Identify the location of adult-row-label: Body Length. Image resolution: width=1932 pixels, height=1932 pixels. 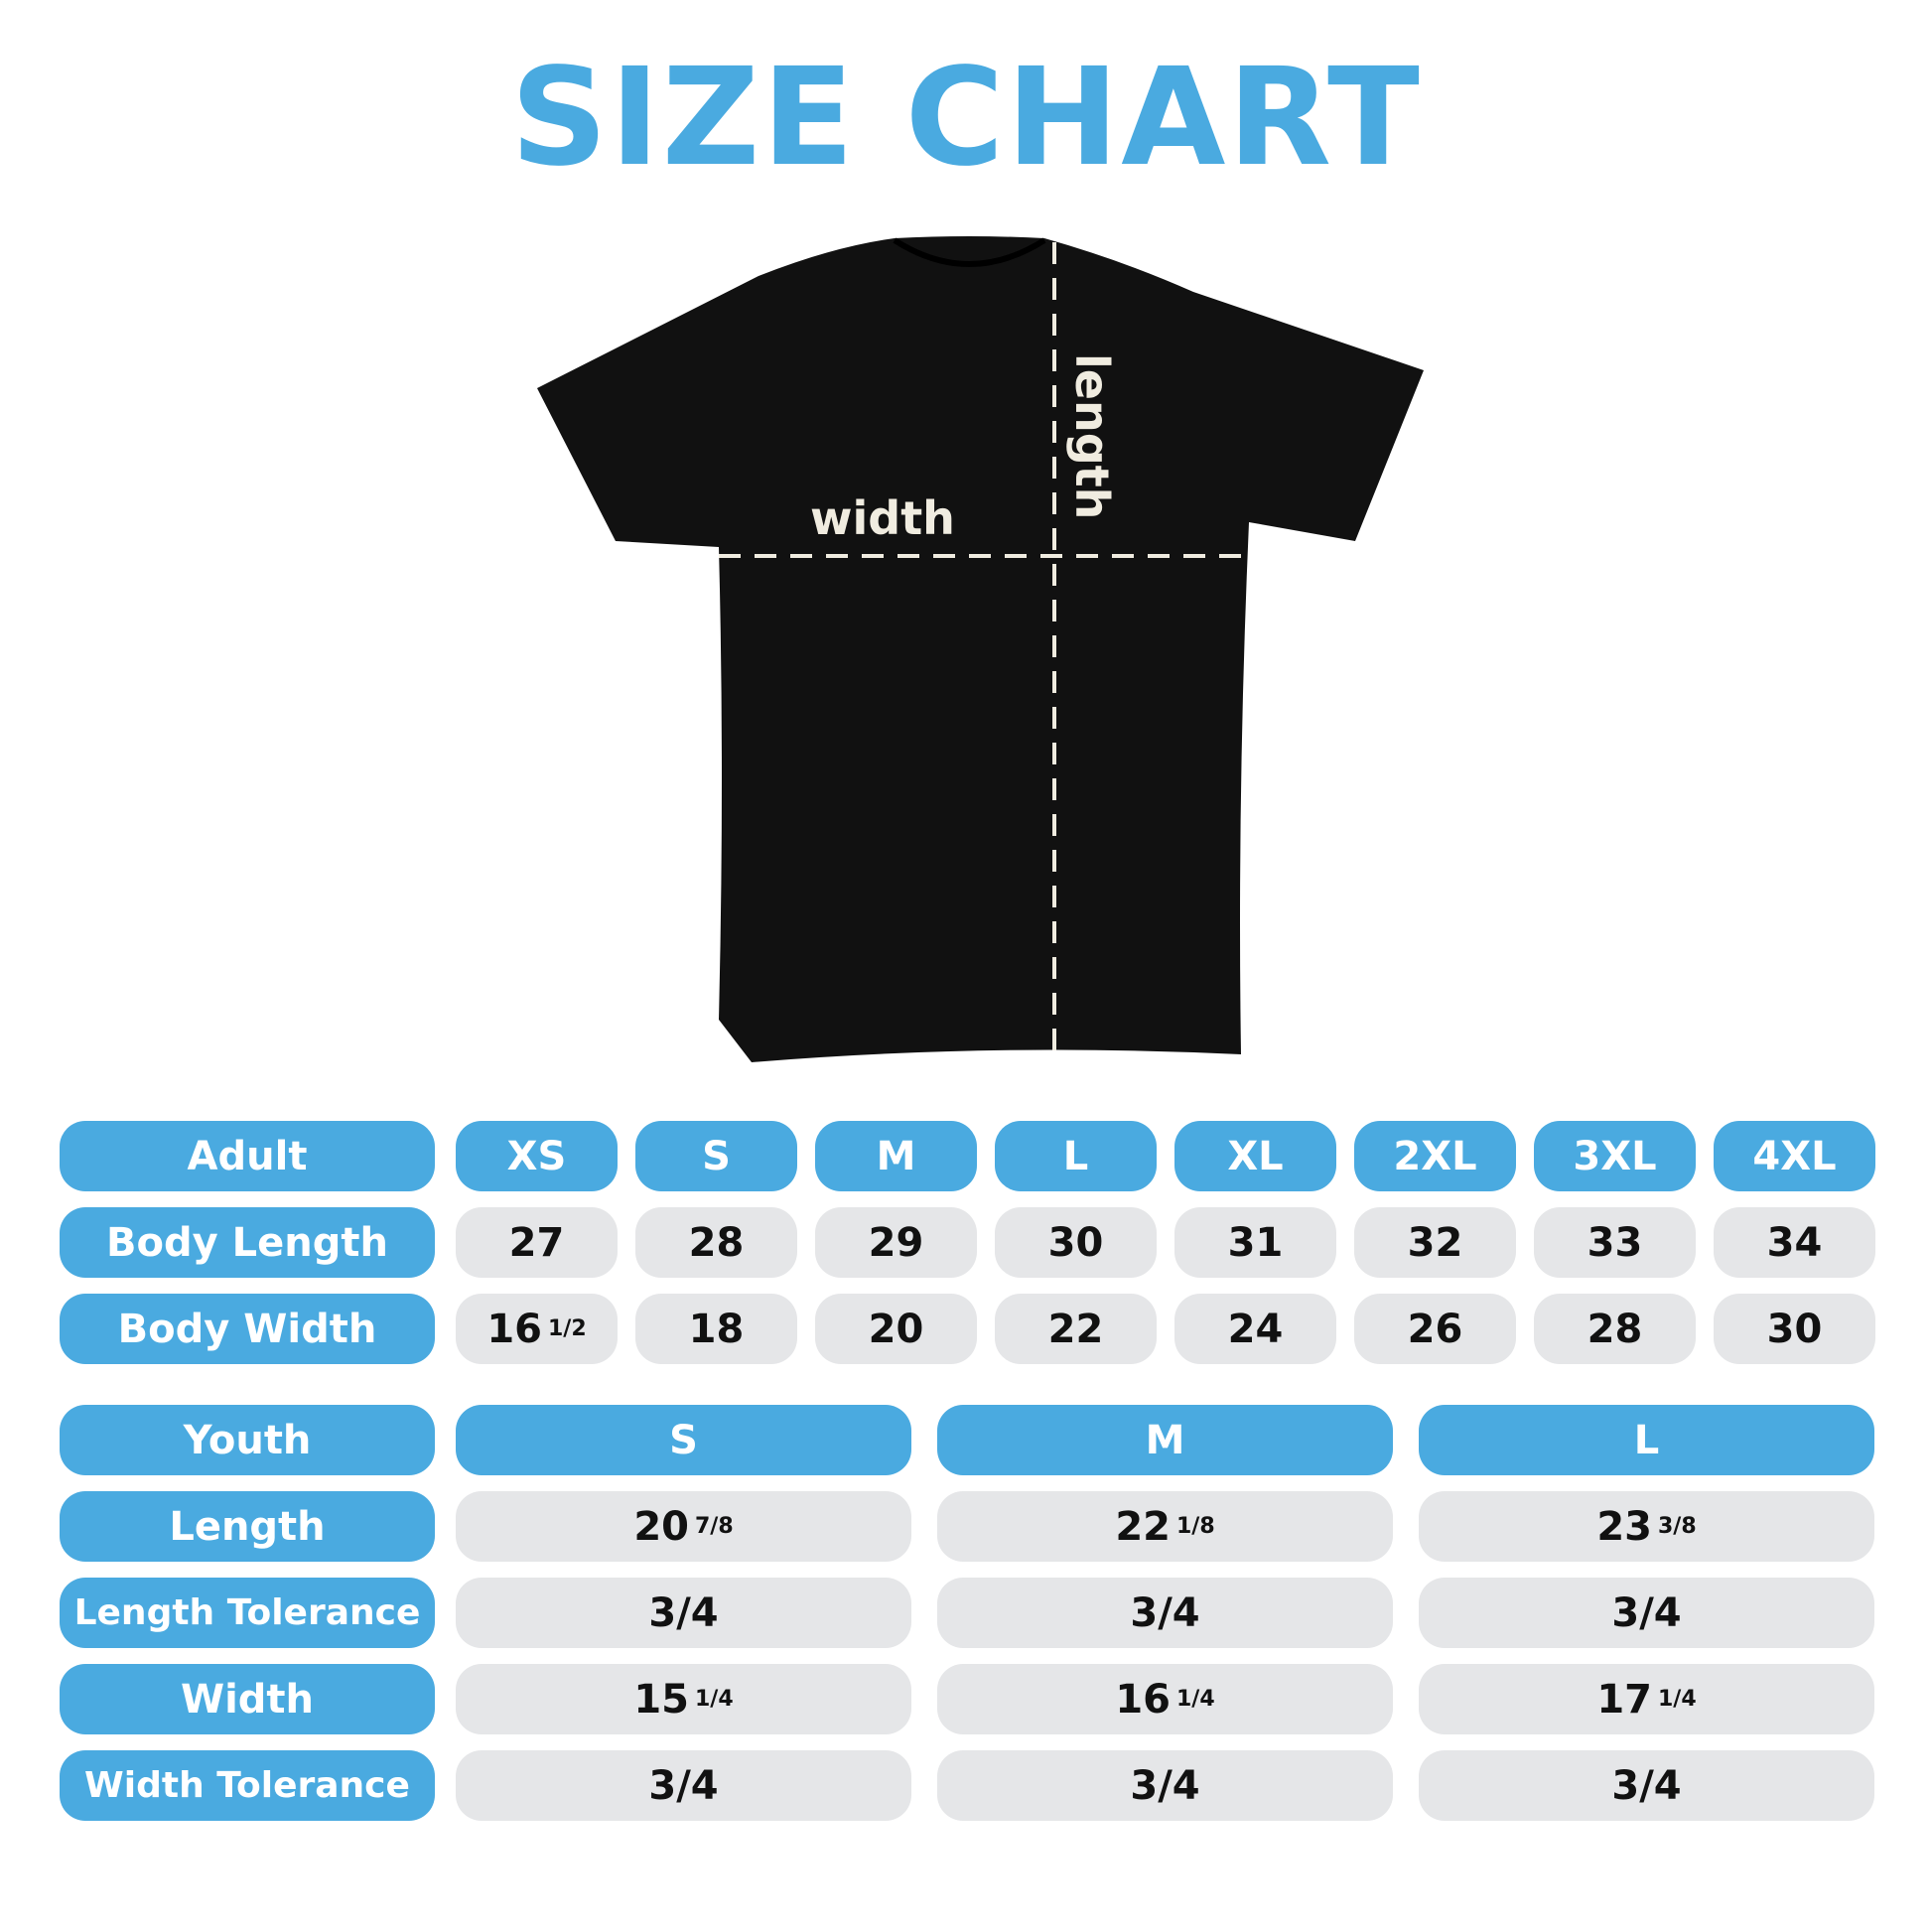
(247, 1242).